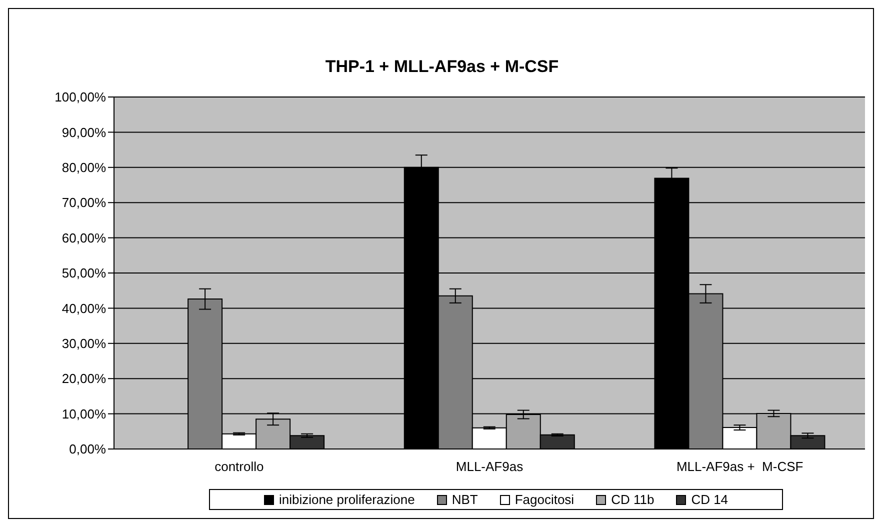  Describe the element at coordinates (465, 499) in the screenshot. I see `legend-label: NBT` at that location.